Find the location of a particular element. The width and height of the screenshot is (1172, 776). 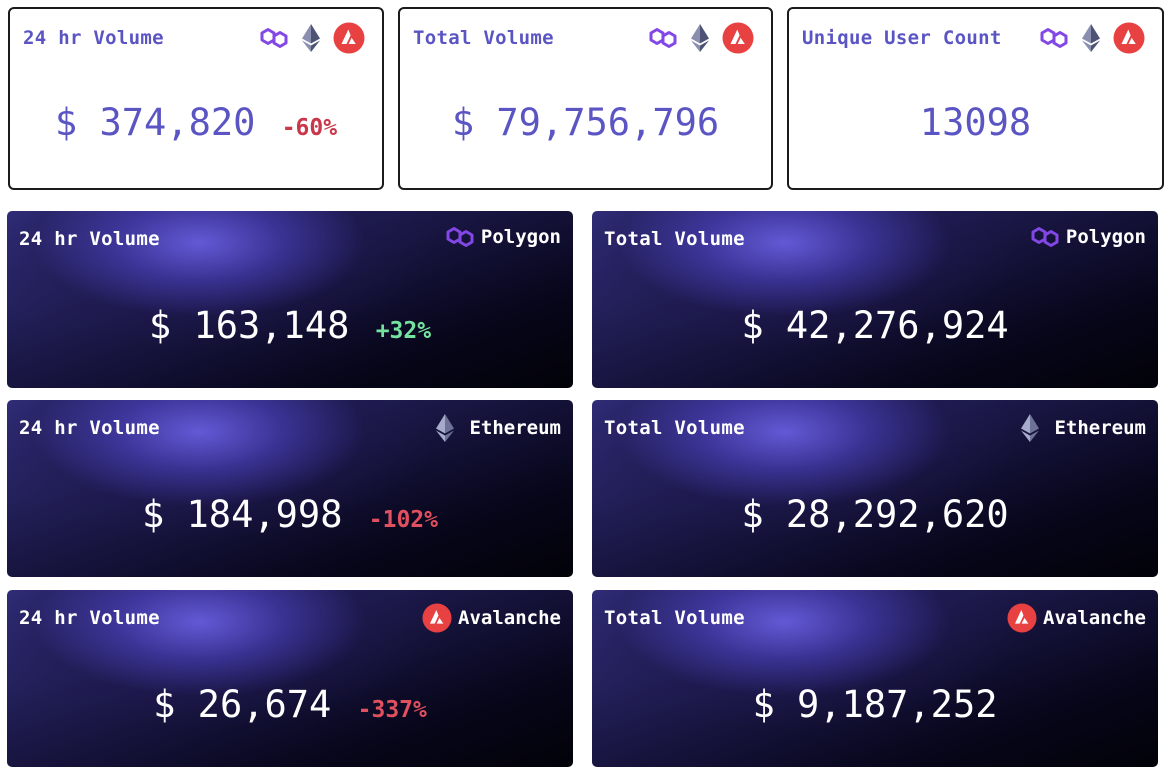

volume-amount: $ 28,292,620 is located at coordinates (875, 514).